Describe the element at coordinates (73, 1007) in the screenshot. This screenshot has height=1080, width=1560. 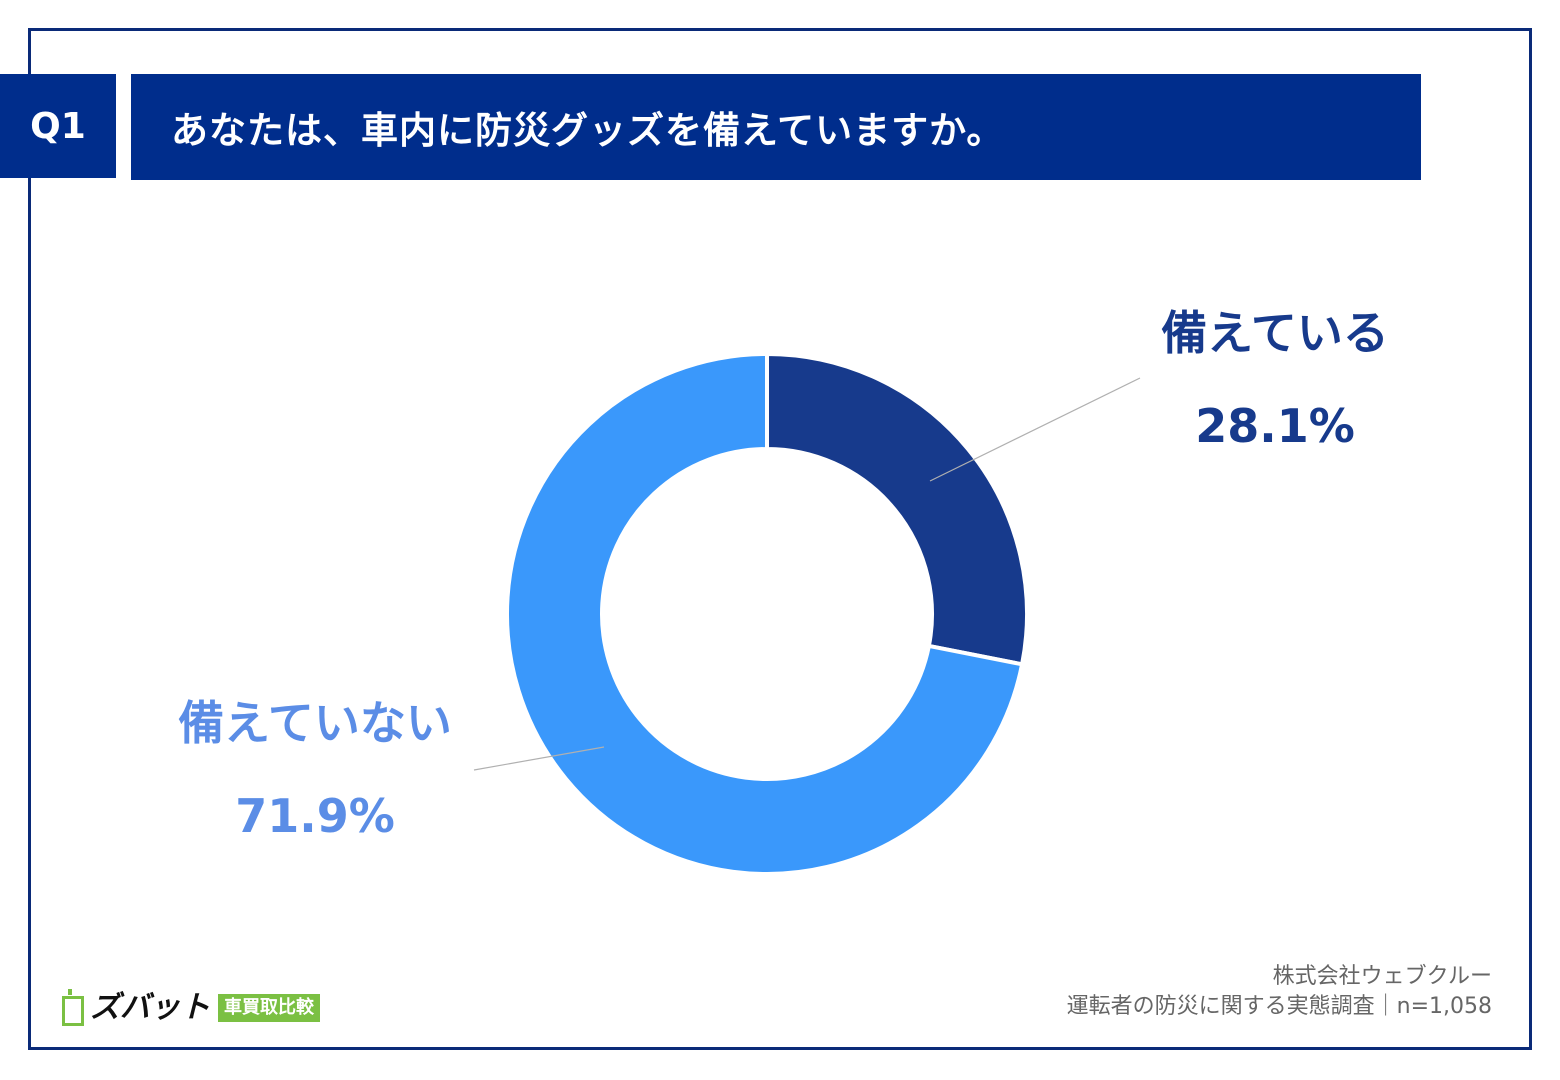
I see `building-icon` at that location.